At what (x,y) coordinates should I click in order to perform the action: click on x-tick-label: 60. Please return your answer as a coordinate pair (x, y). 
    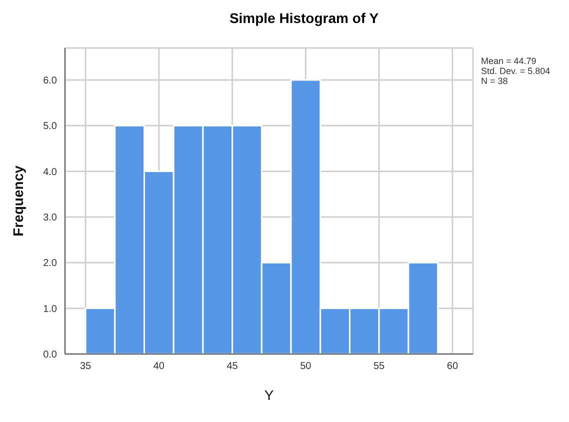
    Looking at the image, I should click on (452, 366).